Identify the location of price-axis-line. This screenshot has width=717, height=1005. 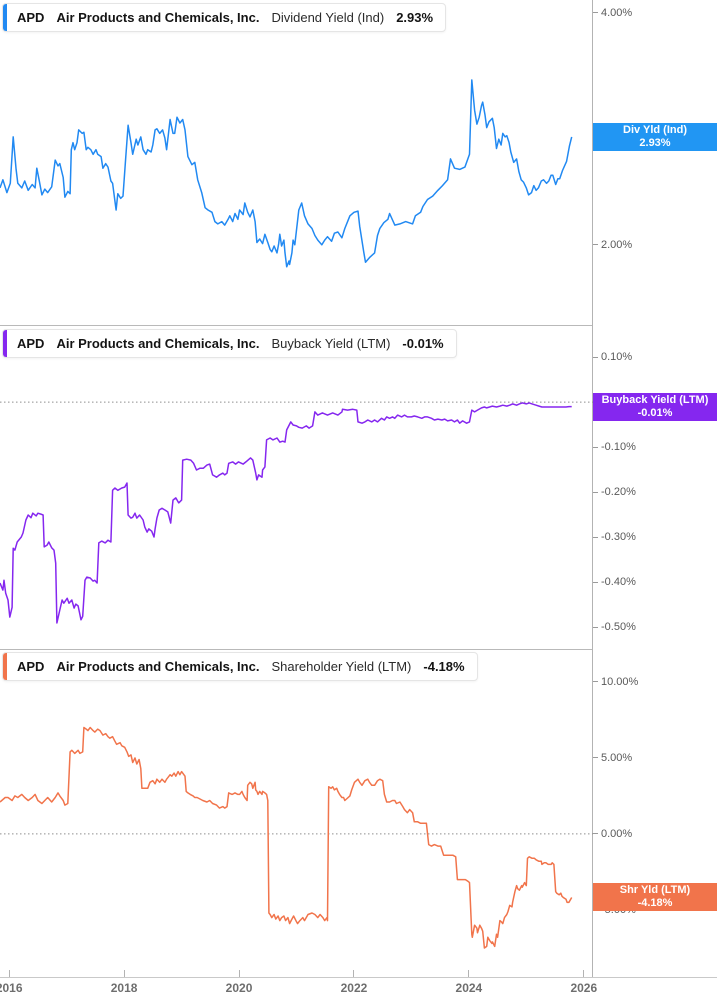
(592, 488).